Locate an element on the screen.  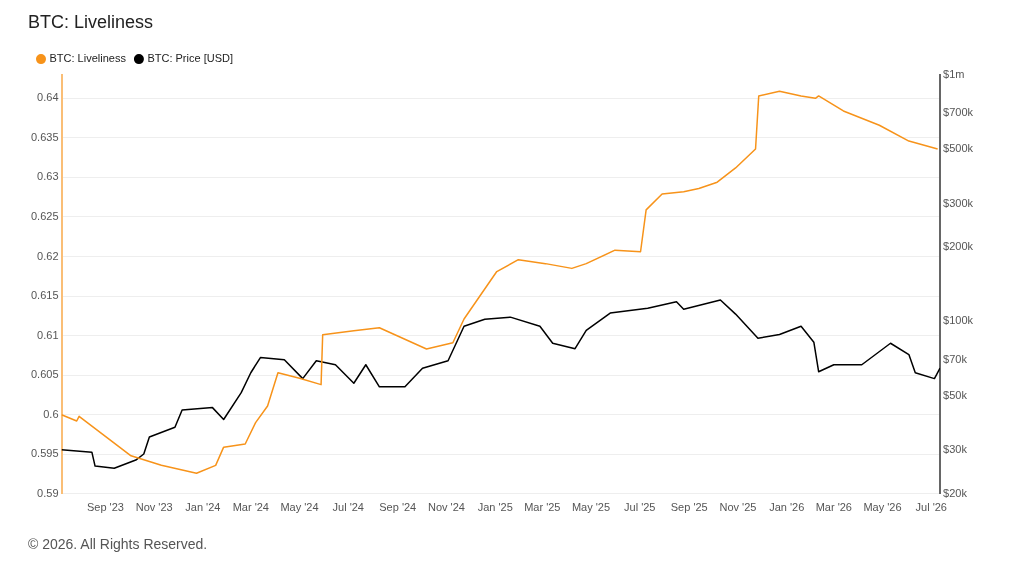
y2-tick-label: $500k is located at coordinates (958, 147).